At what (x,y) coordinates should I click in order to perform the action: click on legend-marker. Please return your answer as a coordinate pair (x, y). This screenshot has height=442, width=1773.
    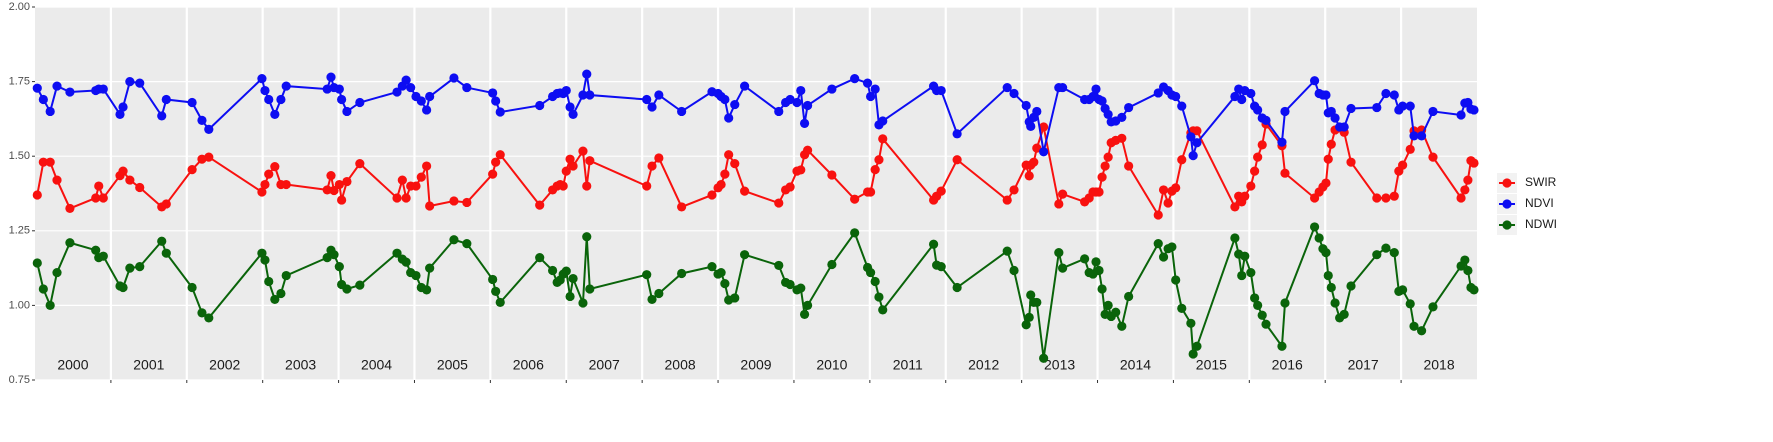
    Looking at the image, I should click on (1507, 204).